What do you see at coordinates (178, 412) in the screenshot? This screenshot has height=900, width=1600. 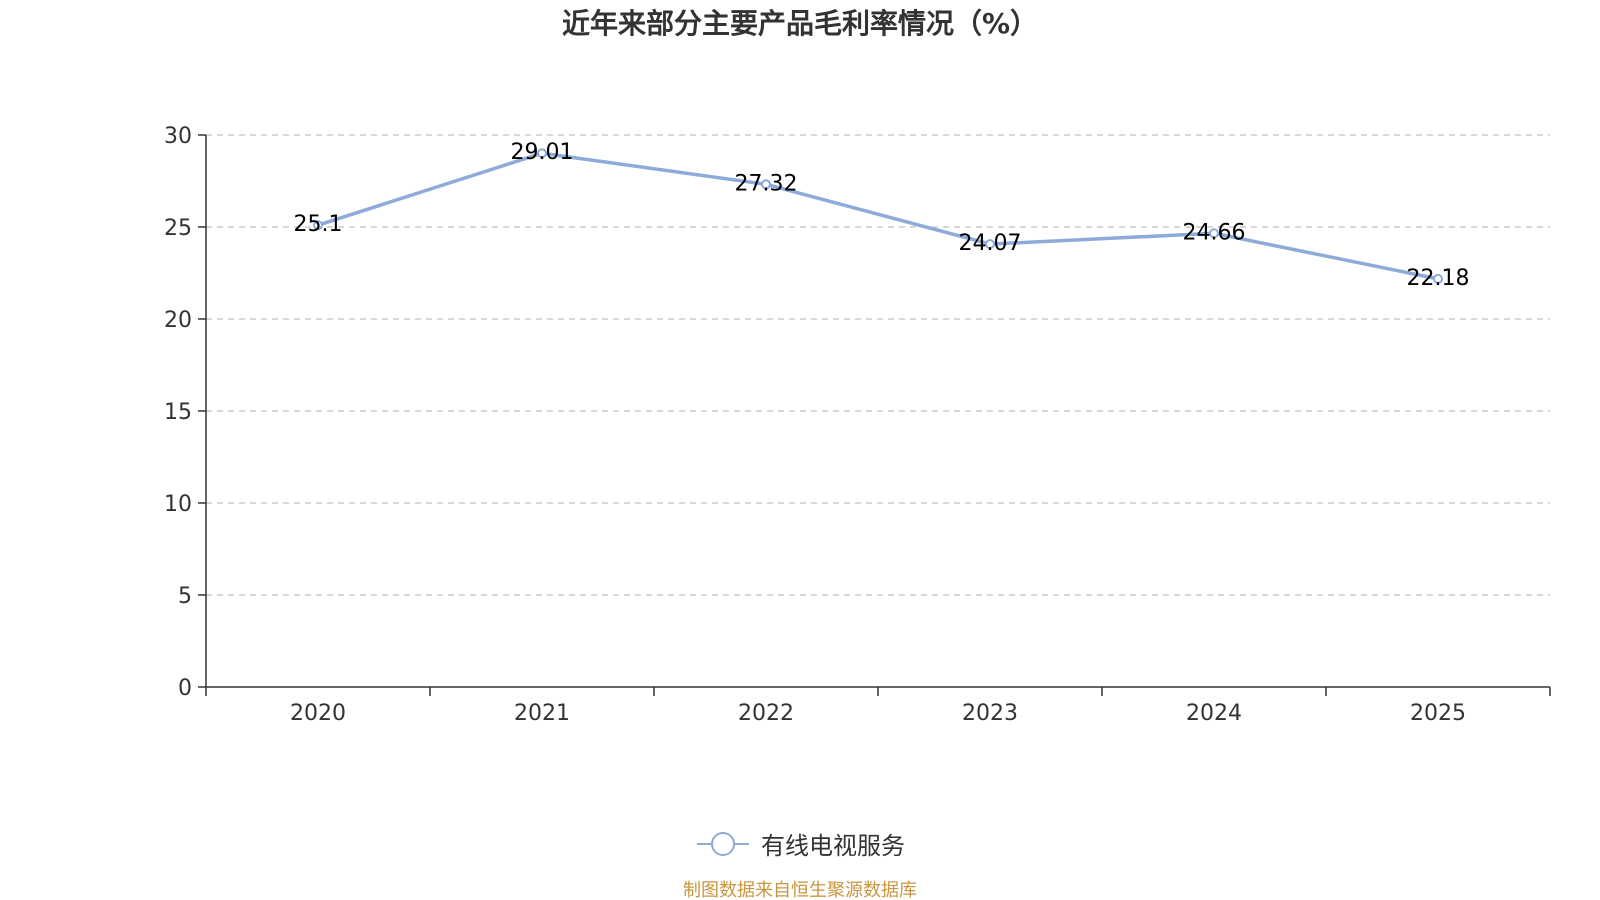 I see `y-tick-label: 15` at bounding box center [178, 412].